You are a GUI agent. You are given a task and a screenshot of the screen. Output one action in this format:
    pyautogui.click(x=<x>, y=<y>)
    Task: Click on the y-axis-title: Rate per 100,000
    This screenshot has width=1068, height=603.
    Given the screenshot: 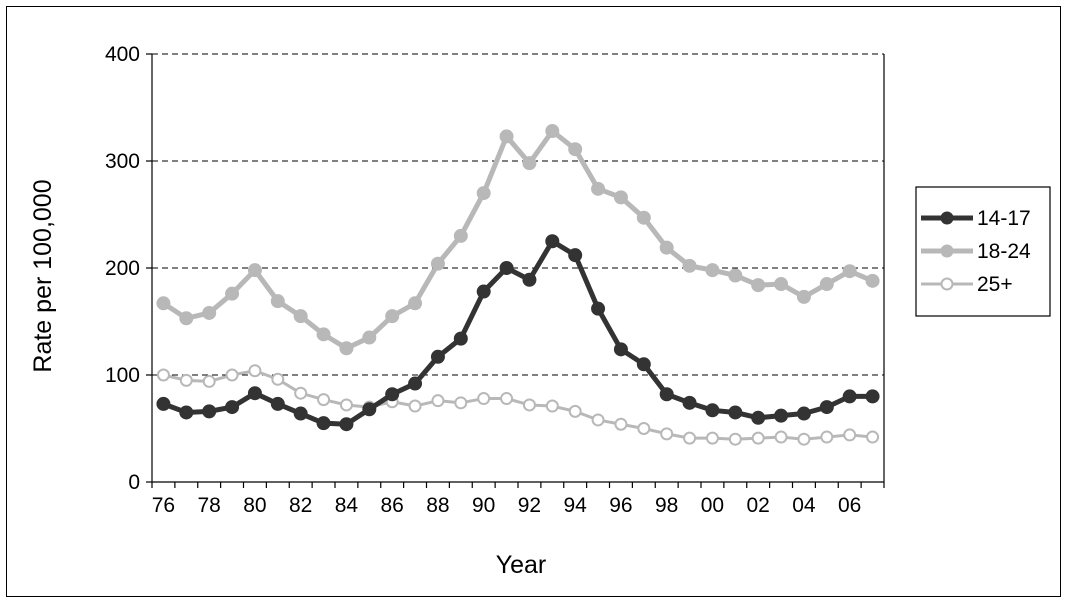 What is the action you would take?
    pyautogui.click(x=43, y=275)
    